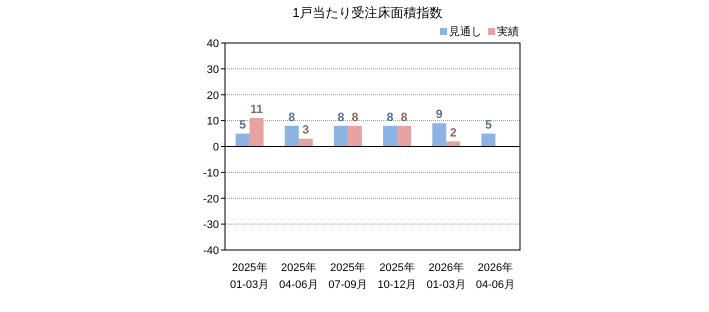 This screenshot has height=312, width=709. Describe the element at coordinates (212, 122) in the screenshot. I see `y-tick-label: 10` at that location.